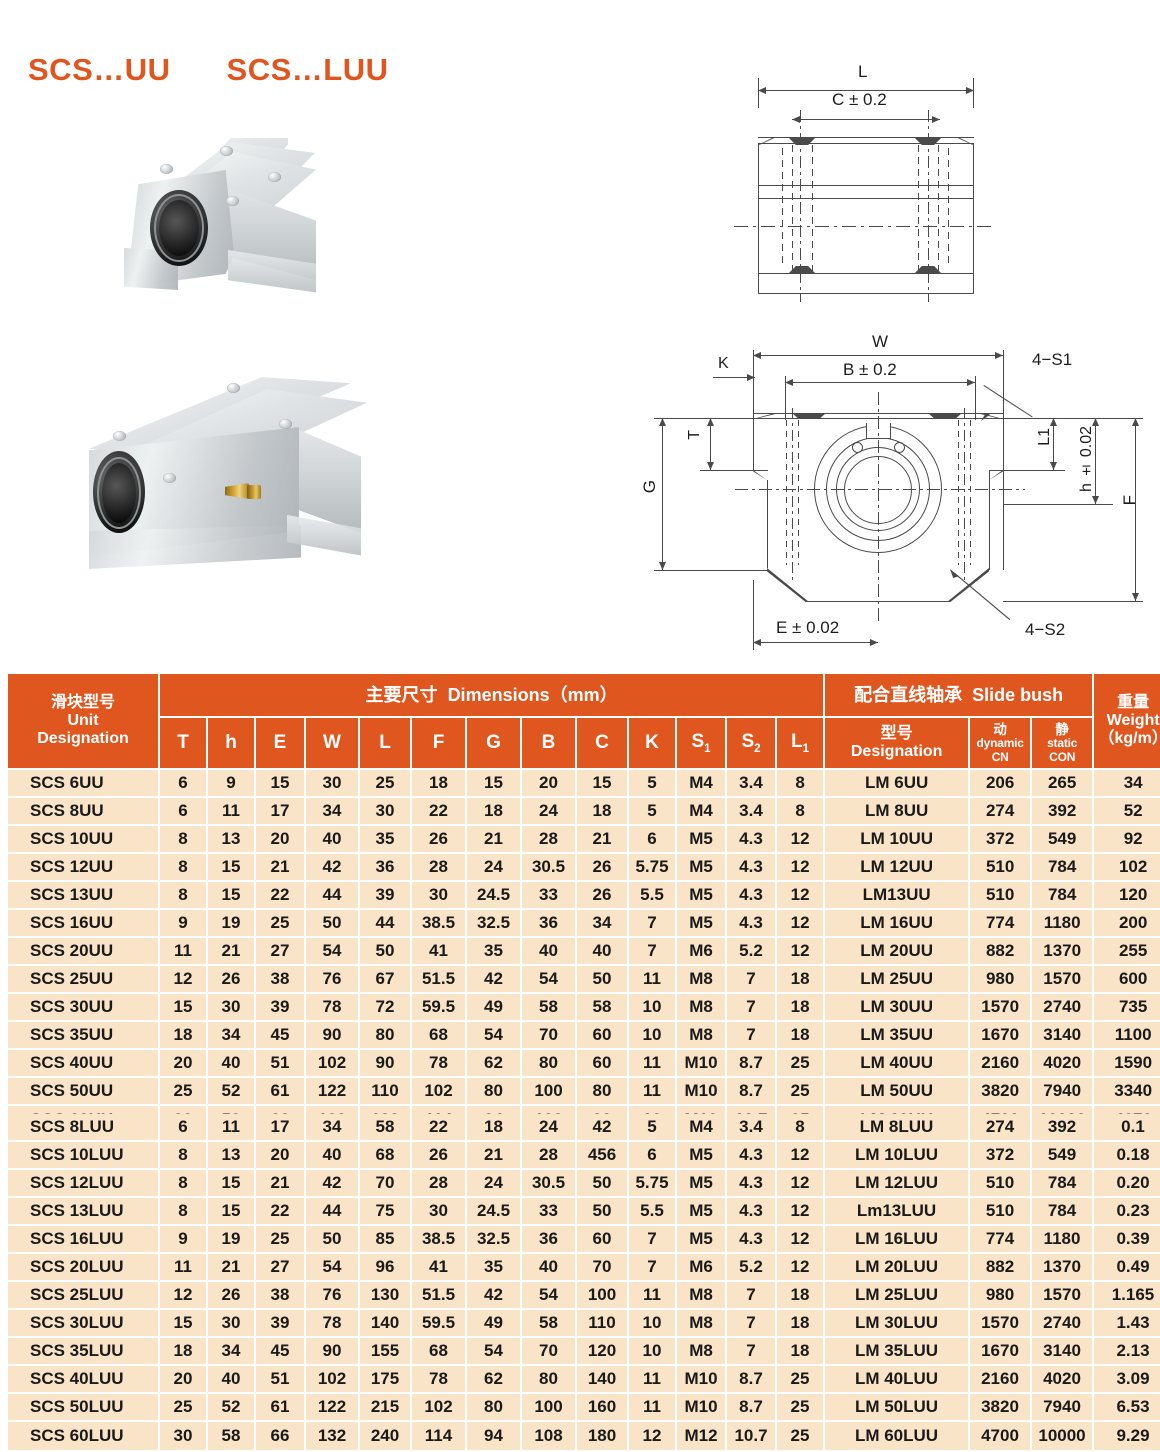  Describe the element at coordinates (1001, 1380) in the screenshot. I see `cell-dynamic: 2160` at that location.